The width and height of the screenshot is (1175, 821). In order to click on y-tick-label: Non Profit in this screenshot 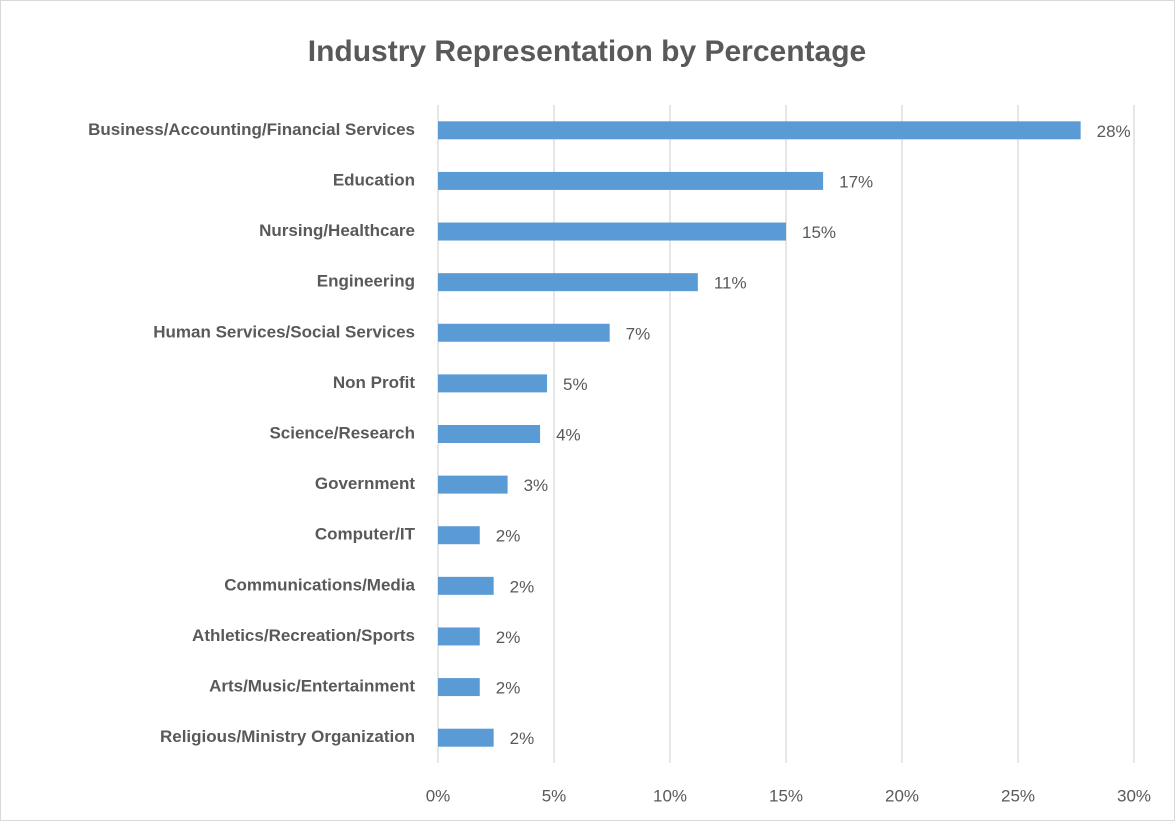, I will do `click(374, 382)`.